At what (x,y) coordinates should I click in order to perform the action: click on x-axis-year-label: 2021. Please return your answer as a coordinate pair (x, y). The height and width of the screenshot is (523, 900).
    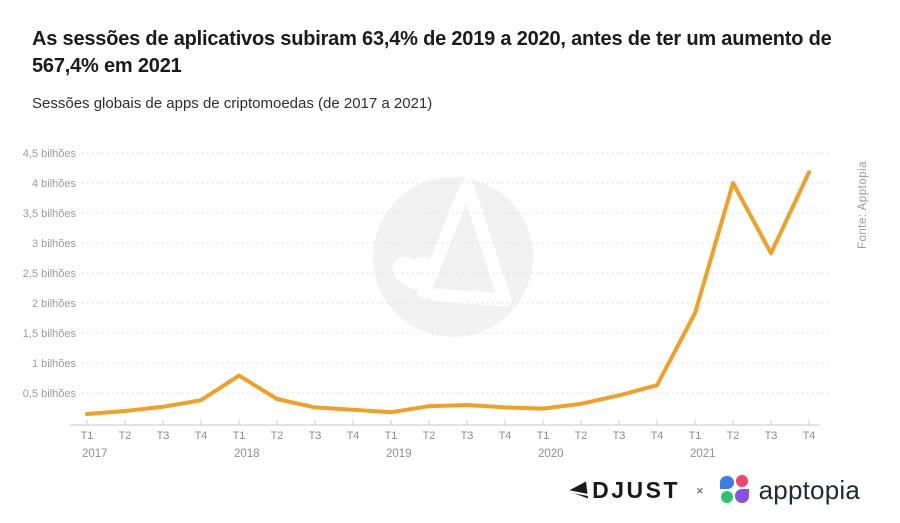
    Looking at the image, I should click on (703, 454).